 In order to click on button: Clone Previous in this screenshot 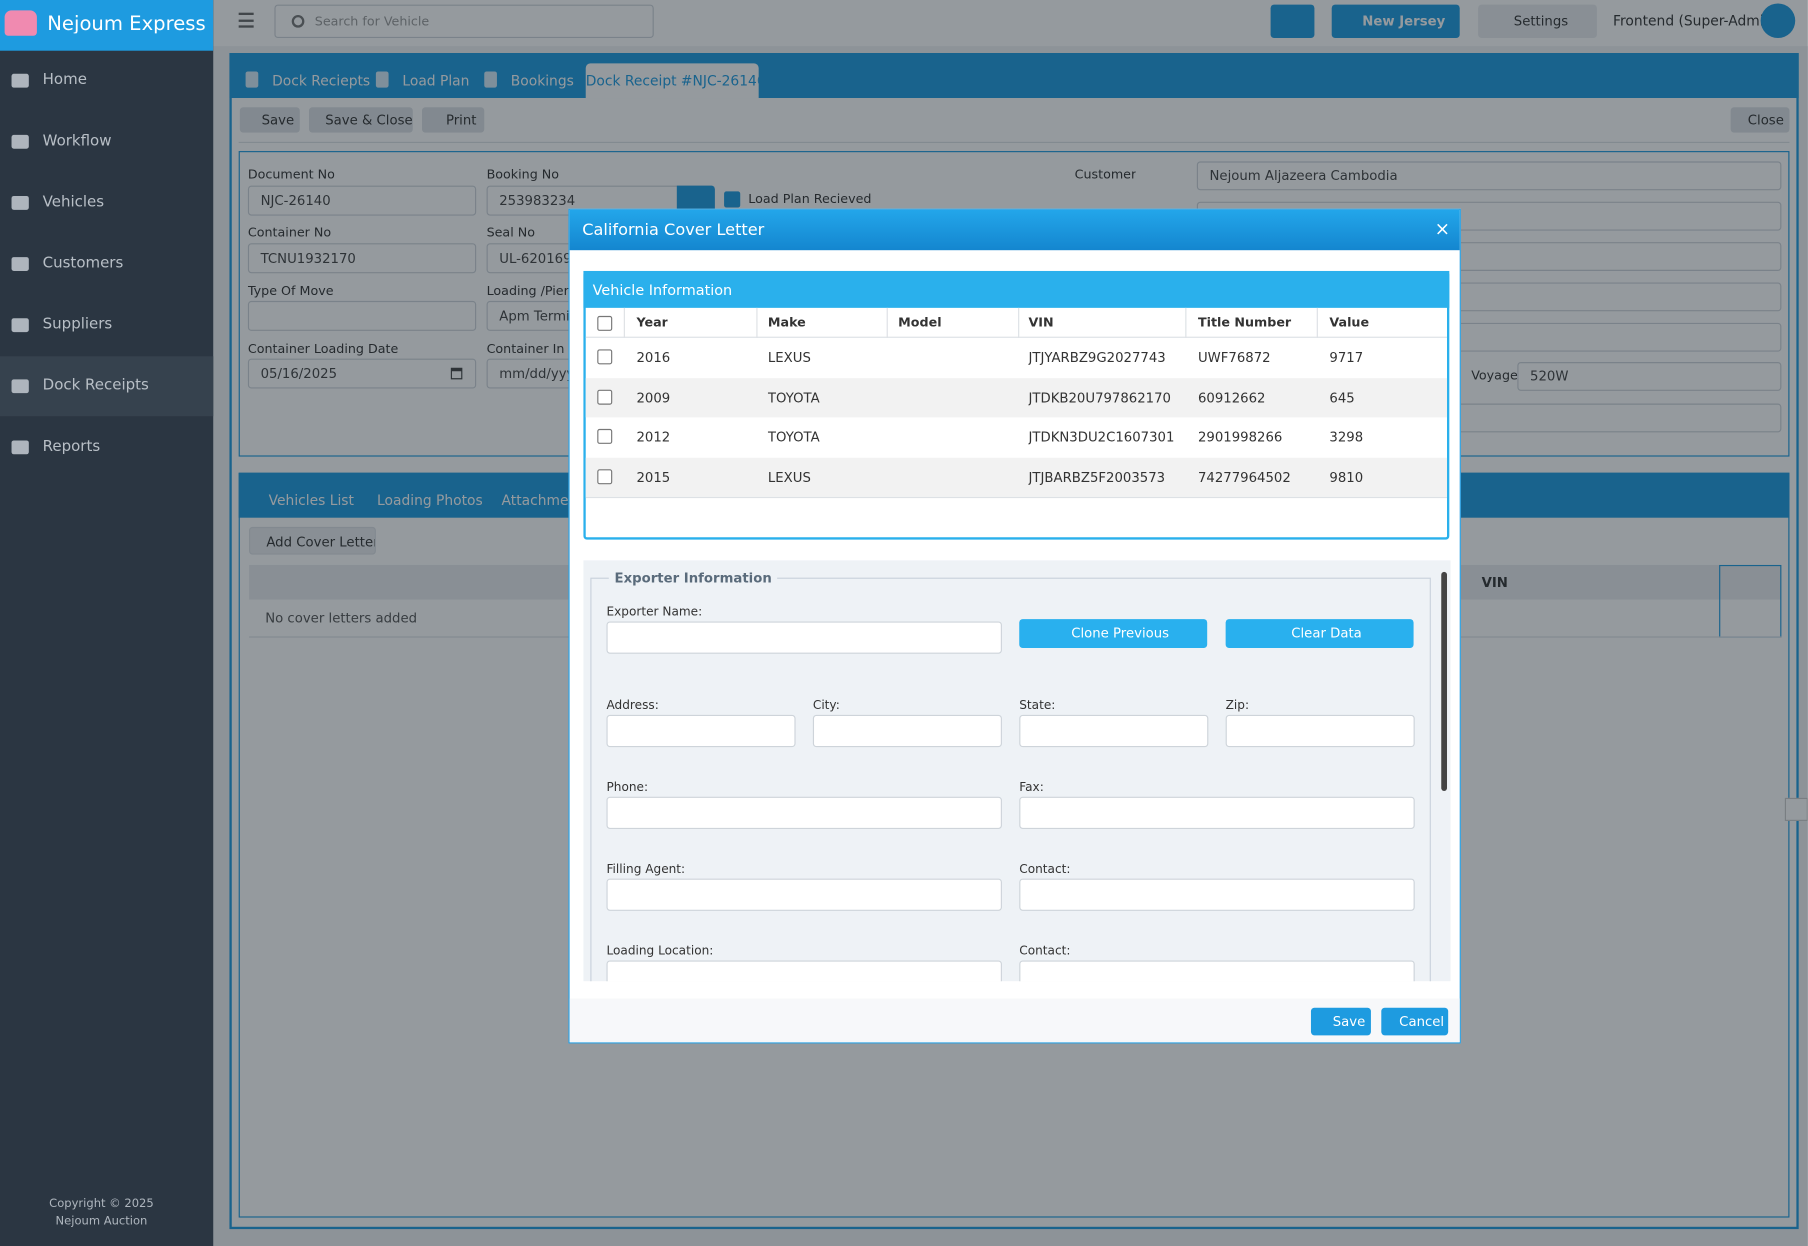, I will do `click(1113, 633)`.